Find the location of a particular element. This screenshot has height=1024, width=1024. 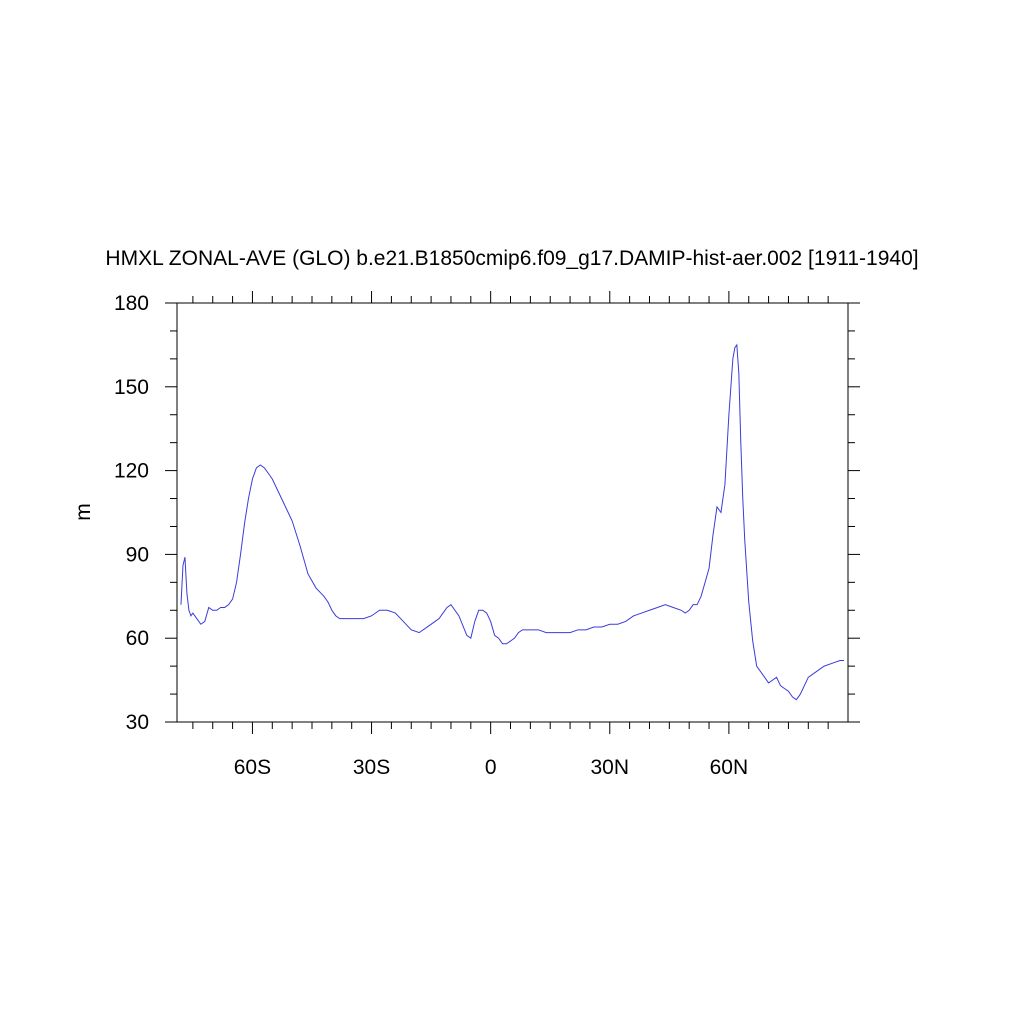

y-tick-label: 90 is located at coordinates (137, 554).